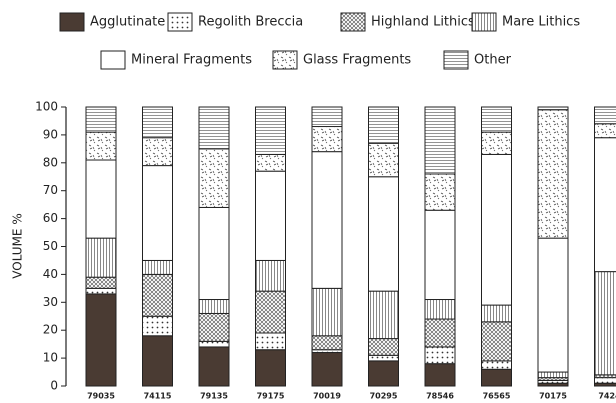 The image size is (616, 403). Describe the element at coordinates (50, 190) in the screenshot. I see `y-tick-label: 70` at that location.